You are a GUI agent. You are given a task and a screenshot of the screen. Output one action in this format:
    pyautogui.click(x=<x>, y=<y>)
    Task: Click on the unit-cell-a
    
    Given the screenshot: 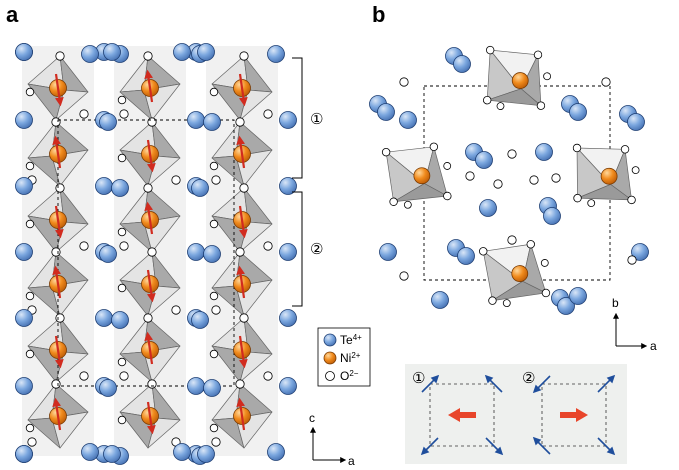 What is the action you would take?
    pyautogui.click(x=146, y=253)
    